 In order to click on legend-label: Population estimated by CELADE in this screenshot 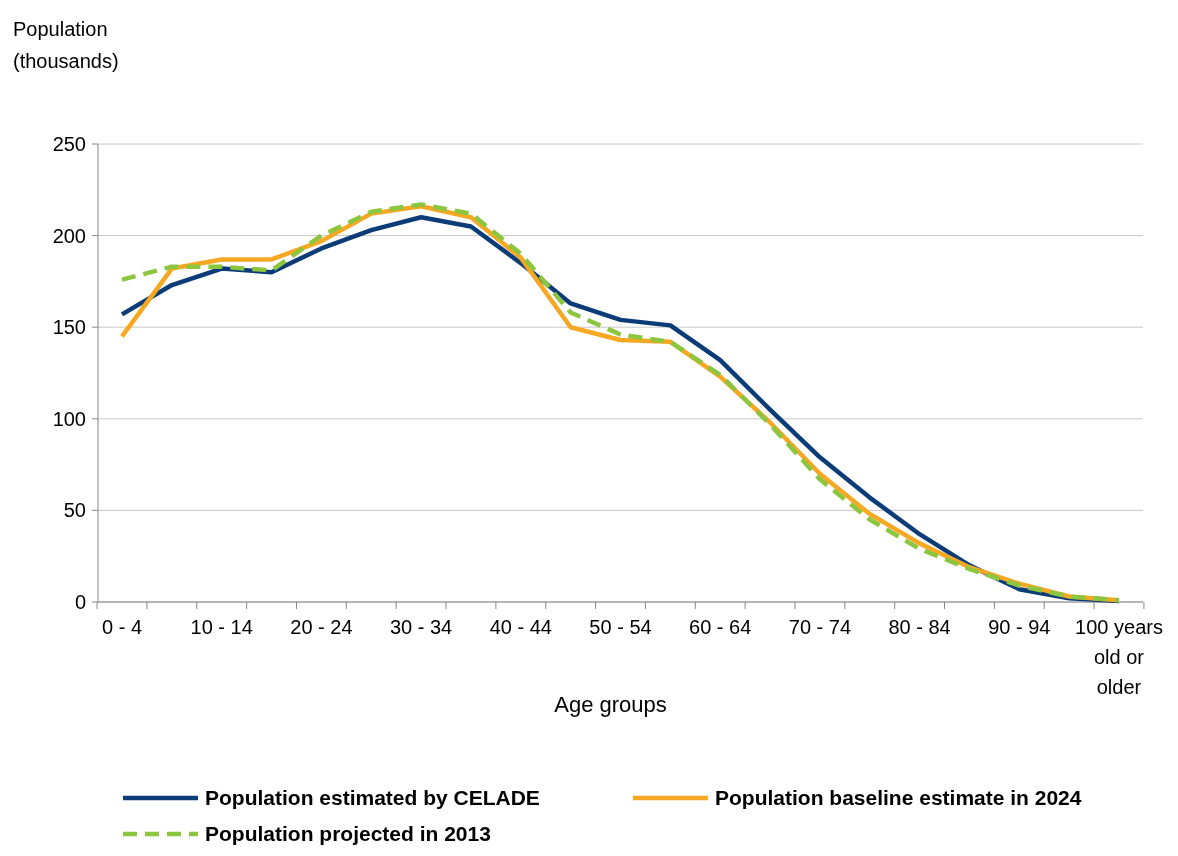, I will do `click(372, 798)`.